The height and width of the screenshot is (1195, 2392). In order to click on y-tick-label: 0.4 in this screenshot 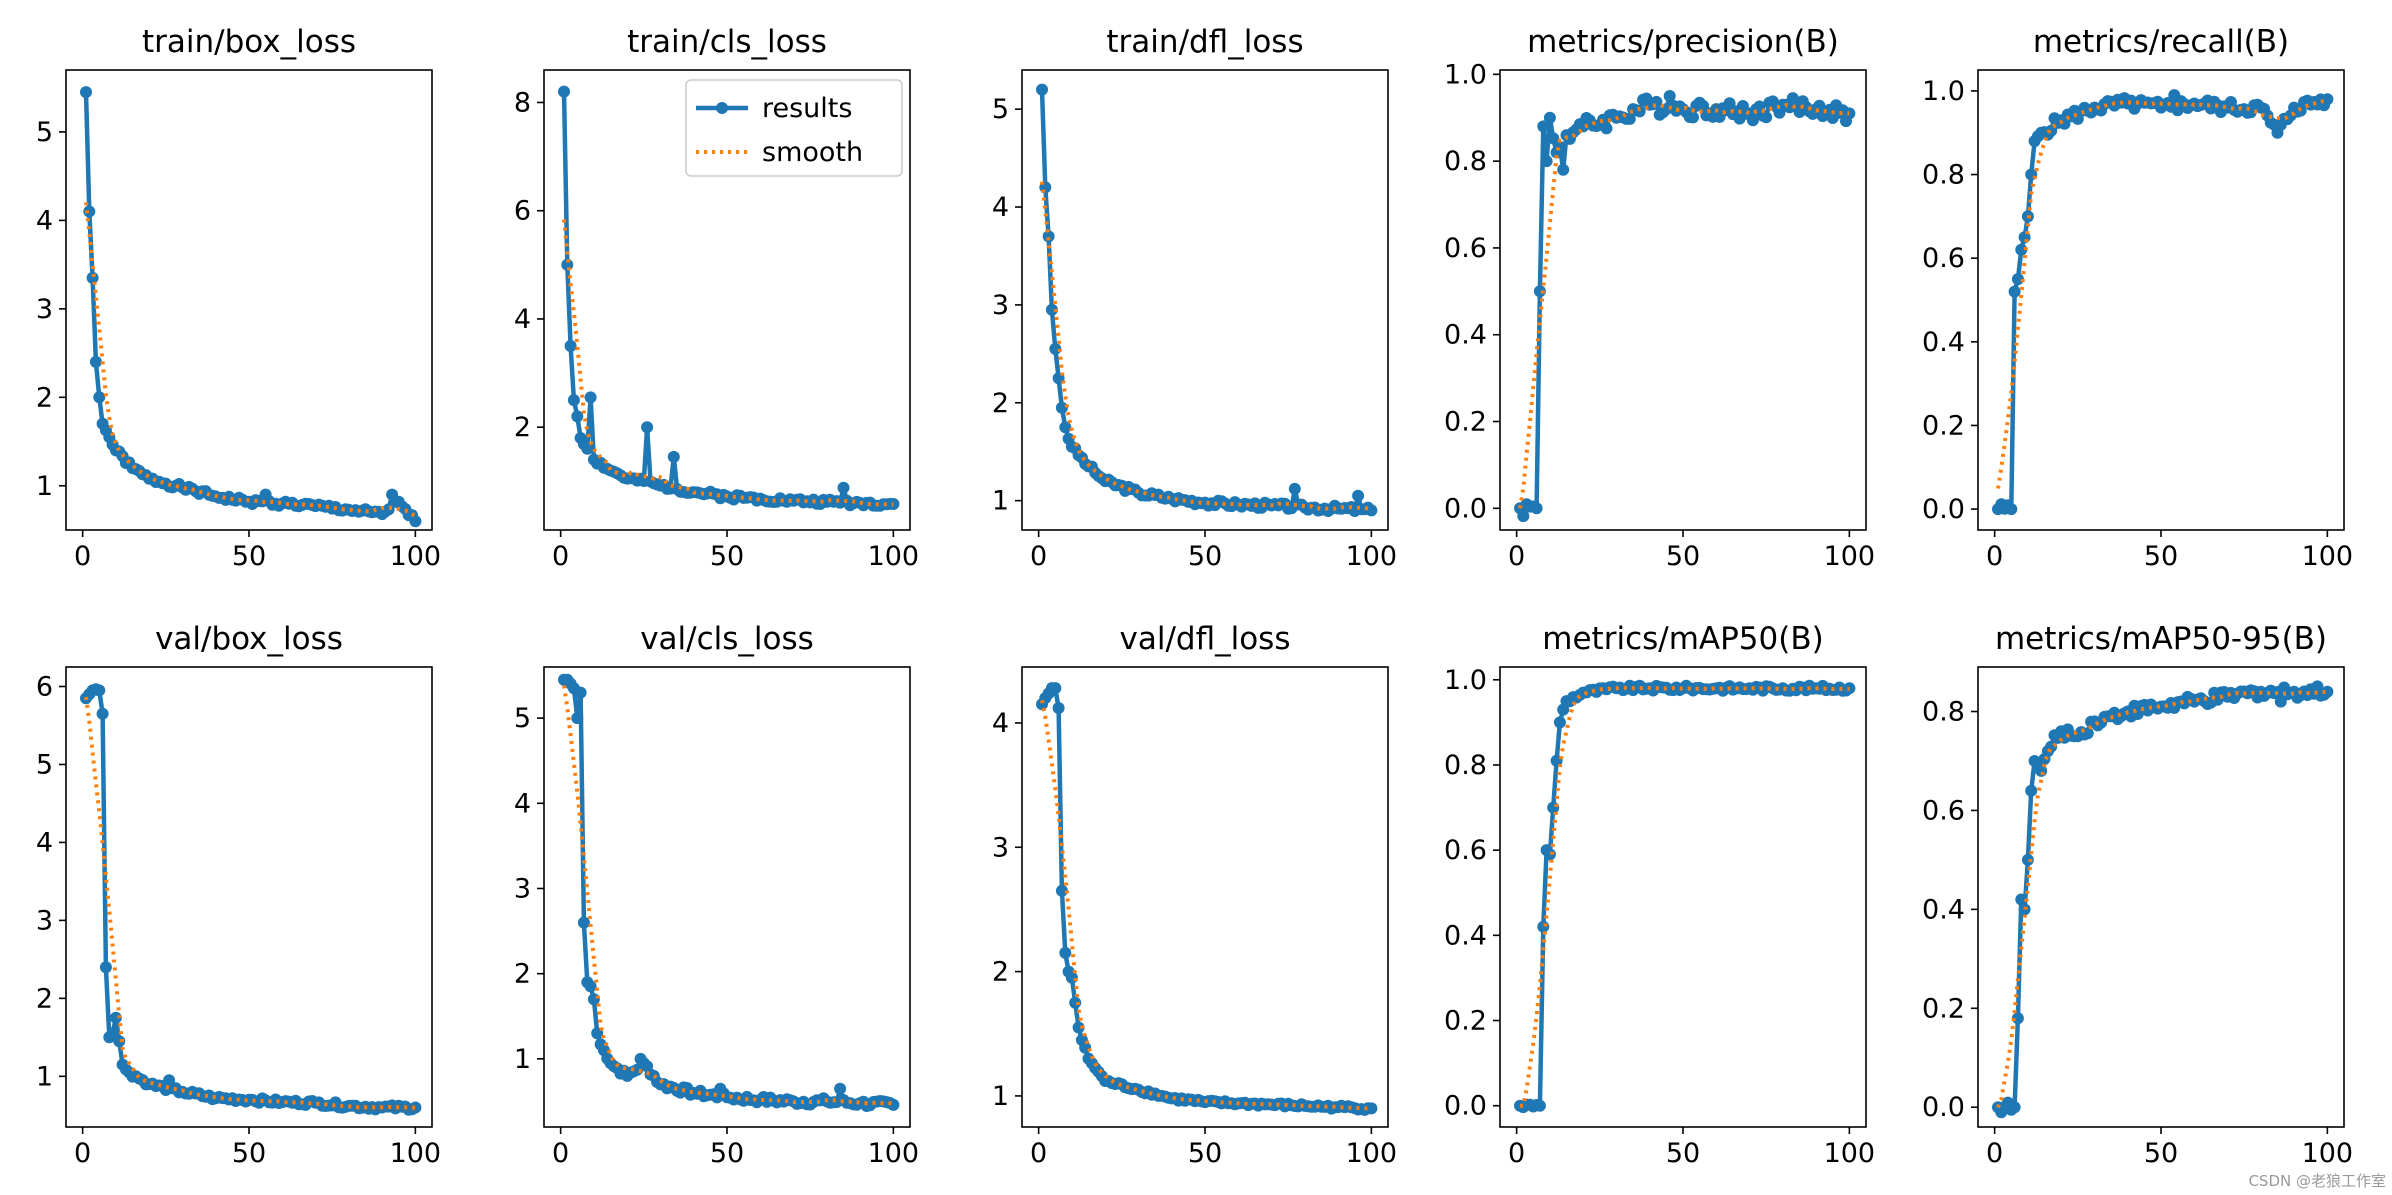, I will do `click(1943, 342)`.